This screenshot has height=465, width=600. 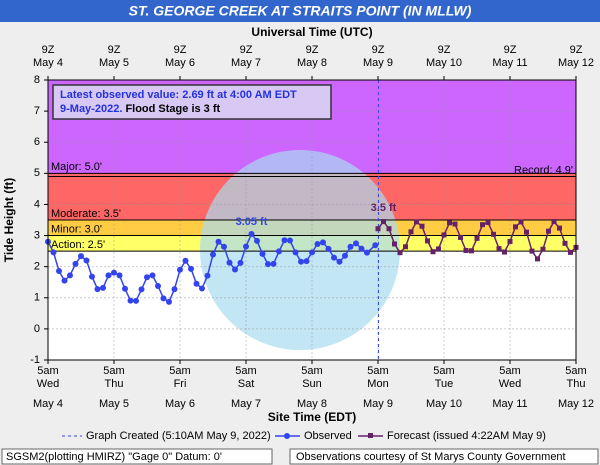 I want to click on x-tick-date: May 4, so click(x=48, y=404).